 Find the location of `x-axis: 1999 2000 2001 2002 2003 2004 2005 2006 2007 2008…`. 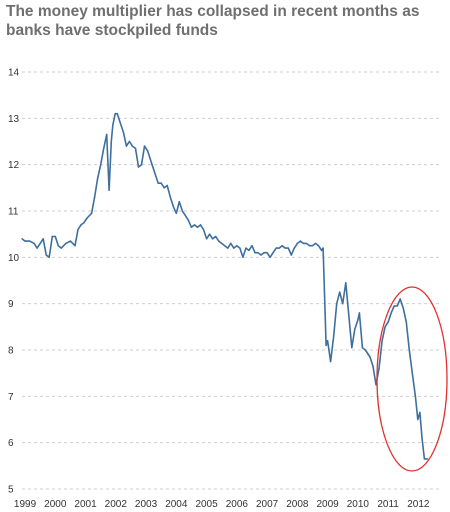

x-axis: 1999 2000 2001 2002 2003 2004 2005 2006 2007 2008… is located at coordinates (222, 504).